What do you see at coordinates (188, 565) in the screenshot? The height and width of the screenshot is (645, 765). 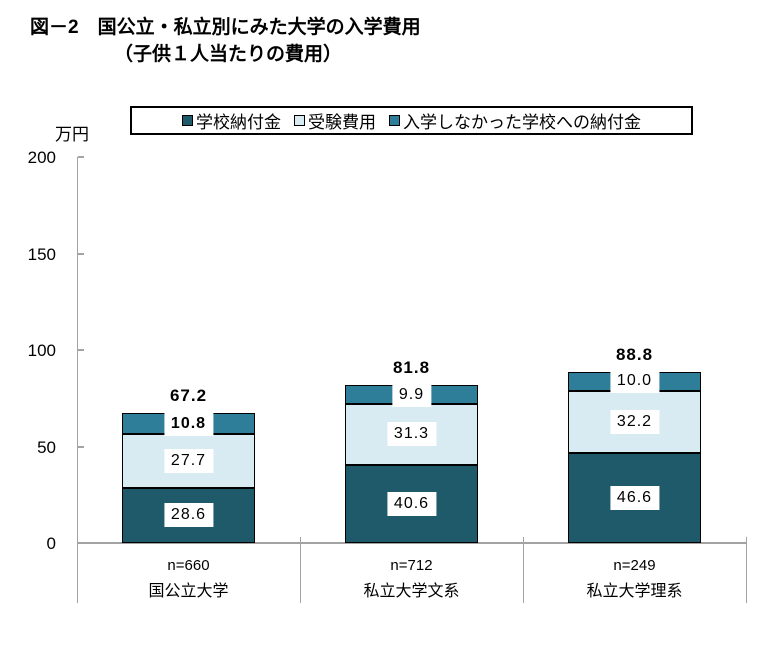 I see `sample-size-label: n=660` at bounding box center [188, 565].